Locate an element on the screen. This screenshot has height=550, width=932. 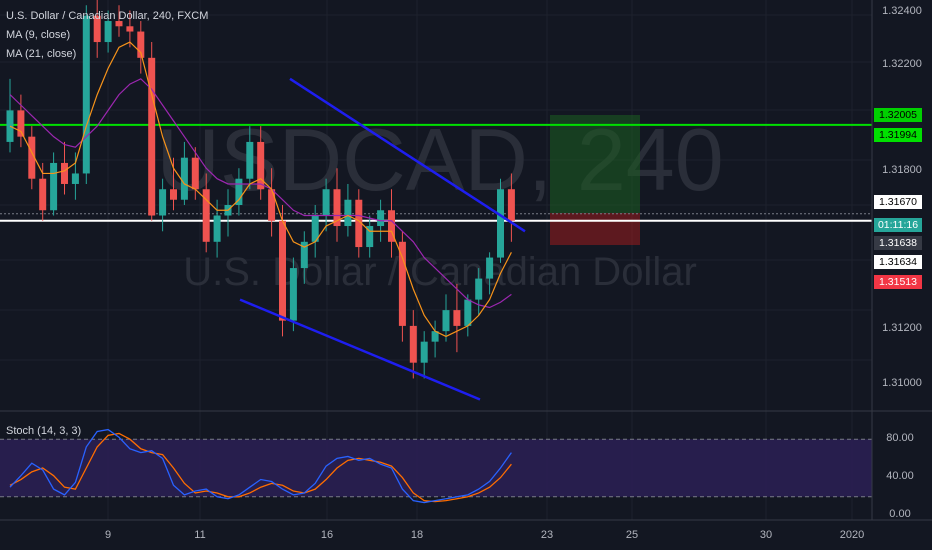
stoch-band is located at coordinates (436, 468).